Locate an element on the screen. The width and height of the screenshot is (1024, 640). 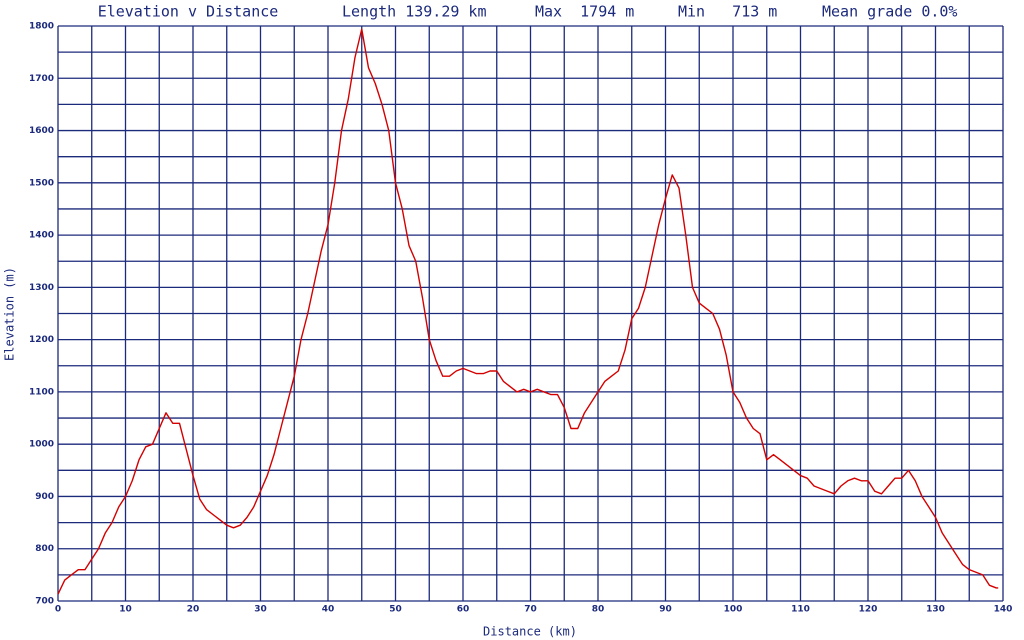
y-tick-label: 1400 is located at coordinates (41, 236).